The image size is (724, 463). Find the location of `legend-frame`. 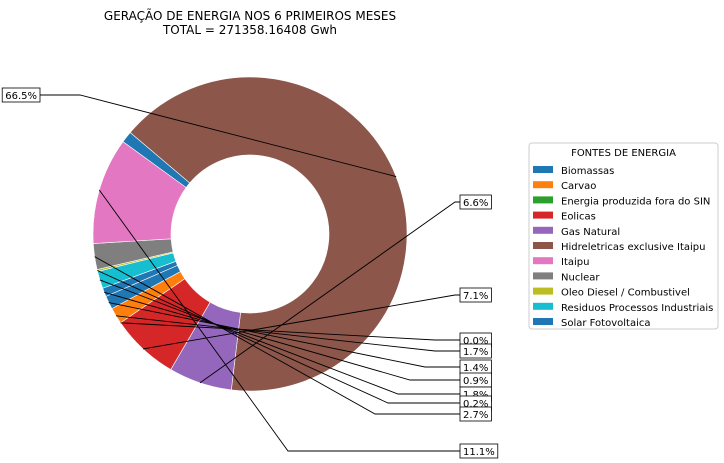

legend-frame is located at coordinates (623, 236).